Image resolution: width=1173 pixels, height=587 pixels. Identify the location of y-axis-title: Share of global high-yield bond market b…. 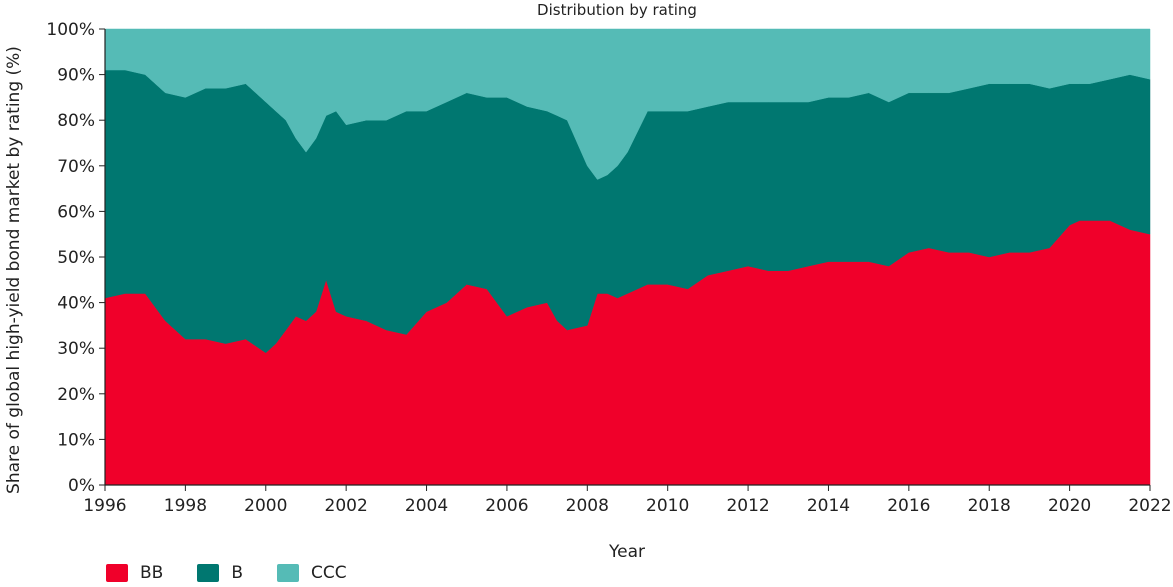
(14, 270).